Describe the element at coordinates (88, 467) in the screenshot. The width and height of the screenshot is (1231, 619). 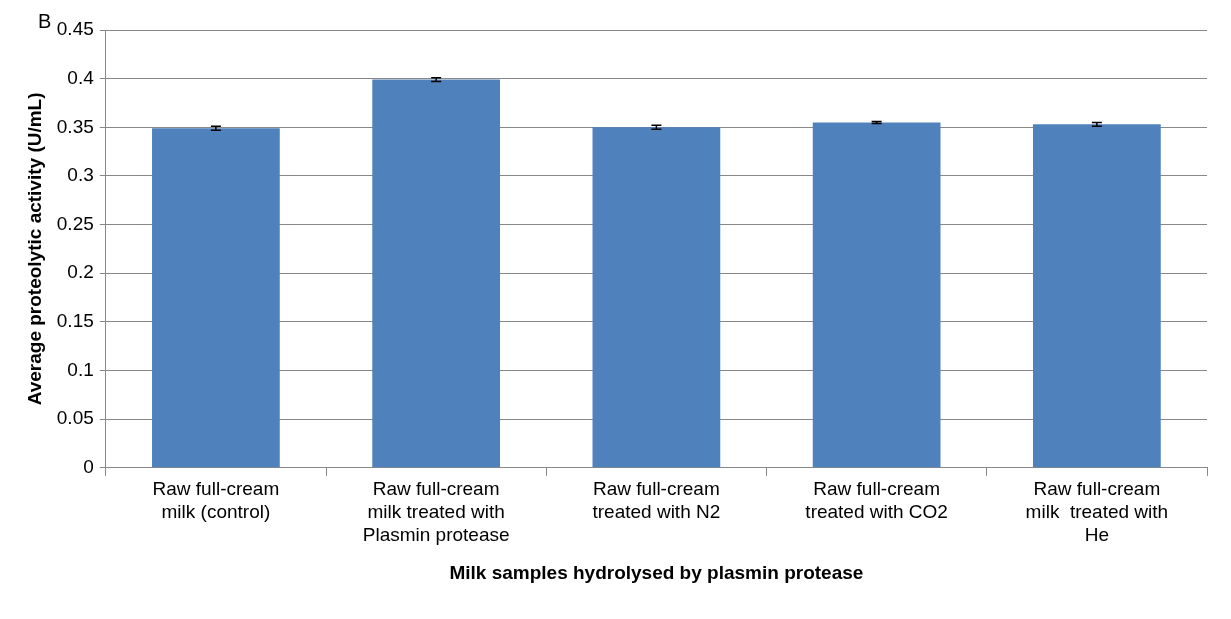
I see `y-tick-label: 0` at that location.